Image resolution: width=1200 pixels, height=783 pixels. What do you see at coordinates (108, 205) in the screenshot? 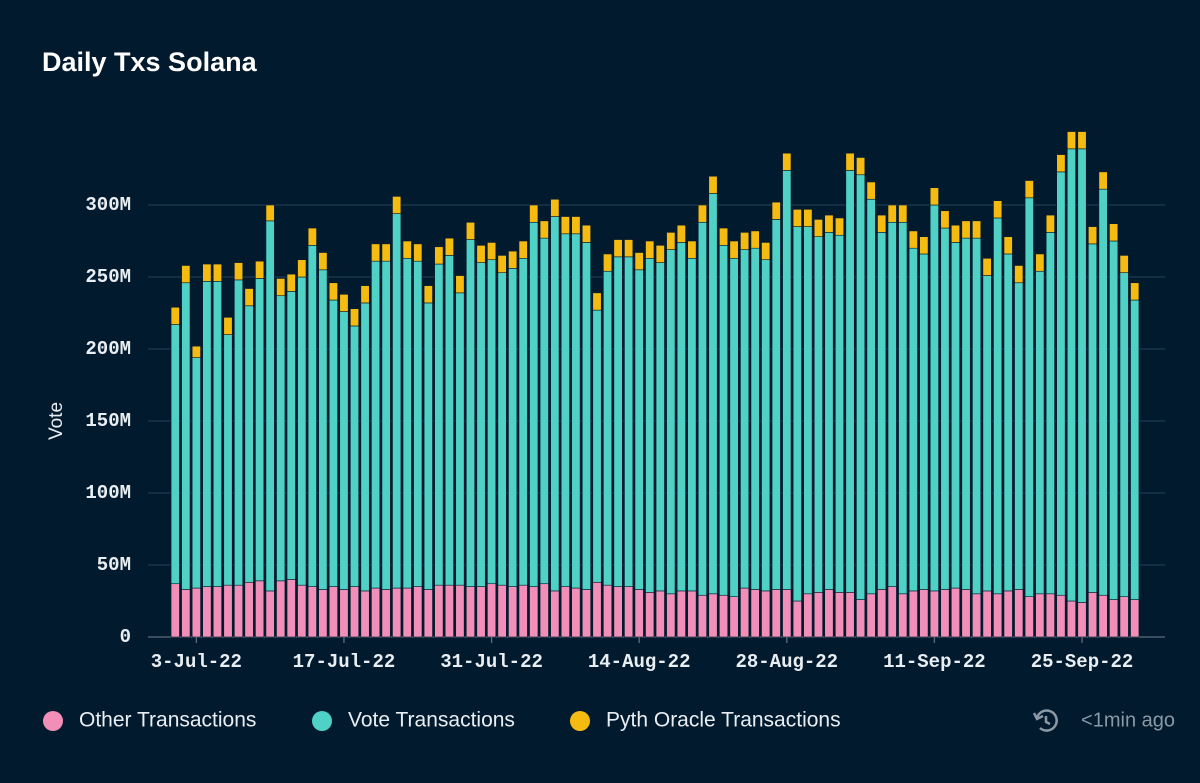
I see `y-tick-label: 300M` at bounding box center [108, 205].